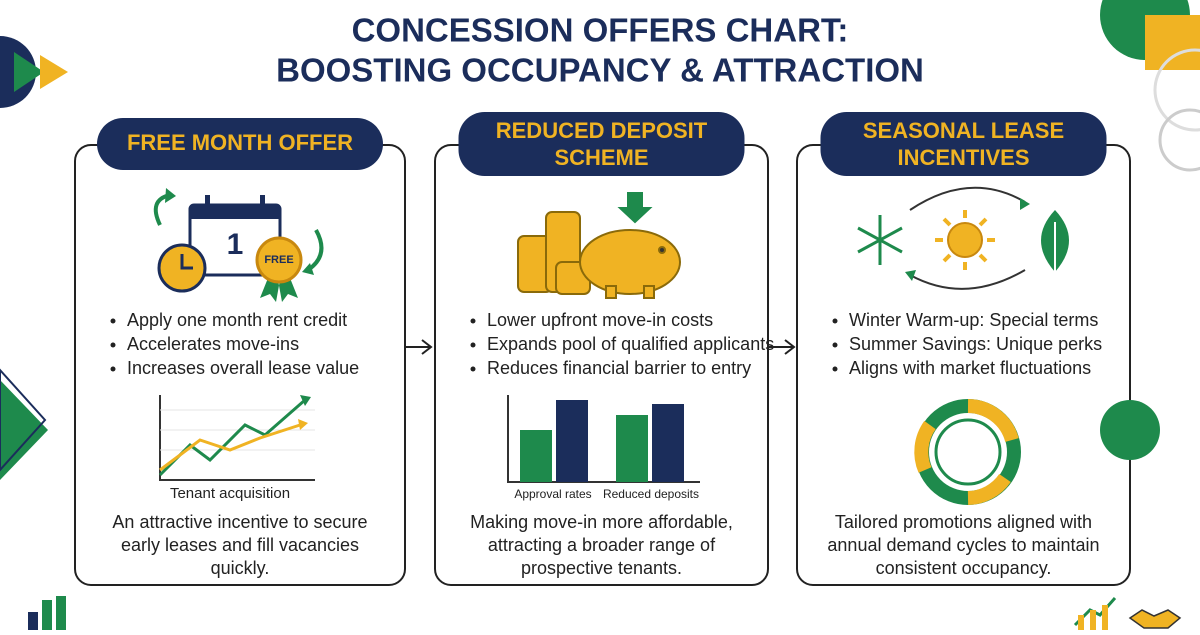 This screenshot has height=635, width=1200. Describe the element at coordinates (602, 130) in the screenshot. I see `panel-title: REDUCED DEPOSIT` at that location.